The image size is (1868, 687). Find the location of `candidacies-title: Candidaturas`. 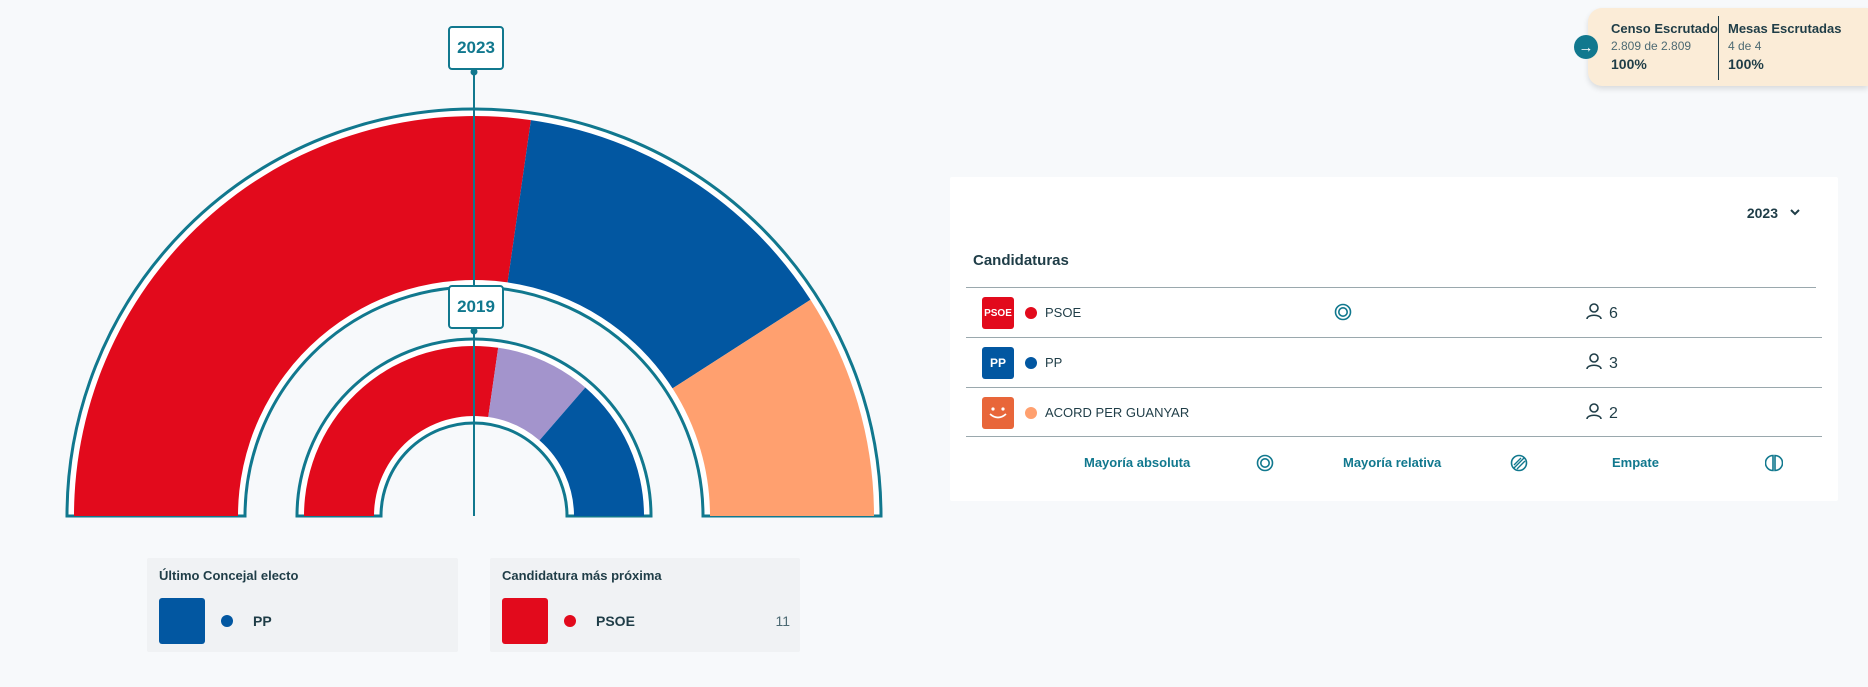

candidacies-title: Candidaturas is located at coordinates (1021, 260).